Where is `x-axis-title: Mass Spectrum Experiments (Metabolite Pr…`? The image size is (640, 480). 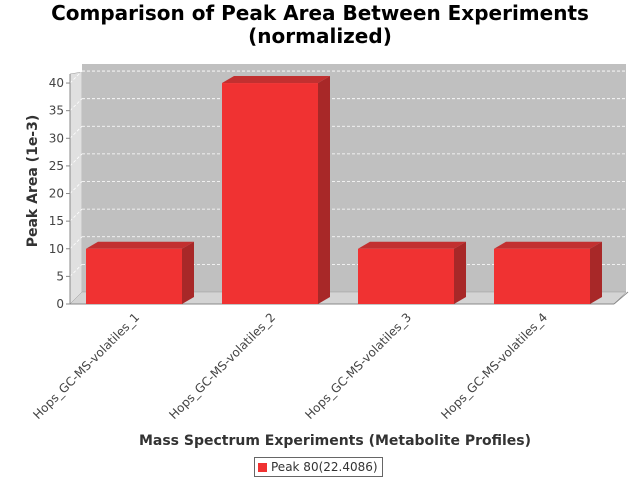
x-axis-title: Mass Spectrum Experiments (Metabolite Pr… is located at coordinates (335, 441).